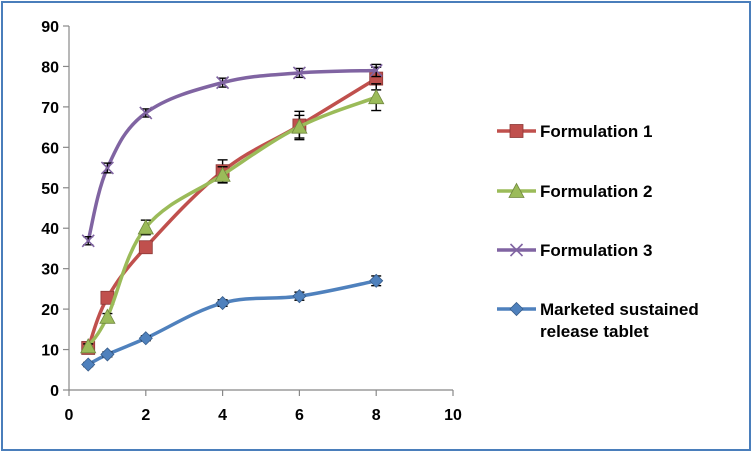 The height and width of the screenshot is (459, 756). I want to click on y-tick-label: 50, so click(50, 189).